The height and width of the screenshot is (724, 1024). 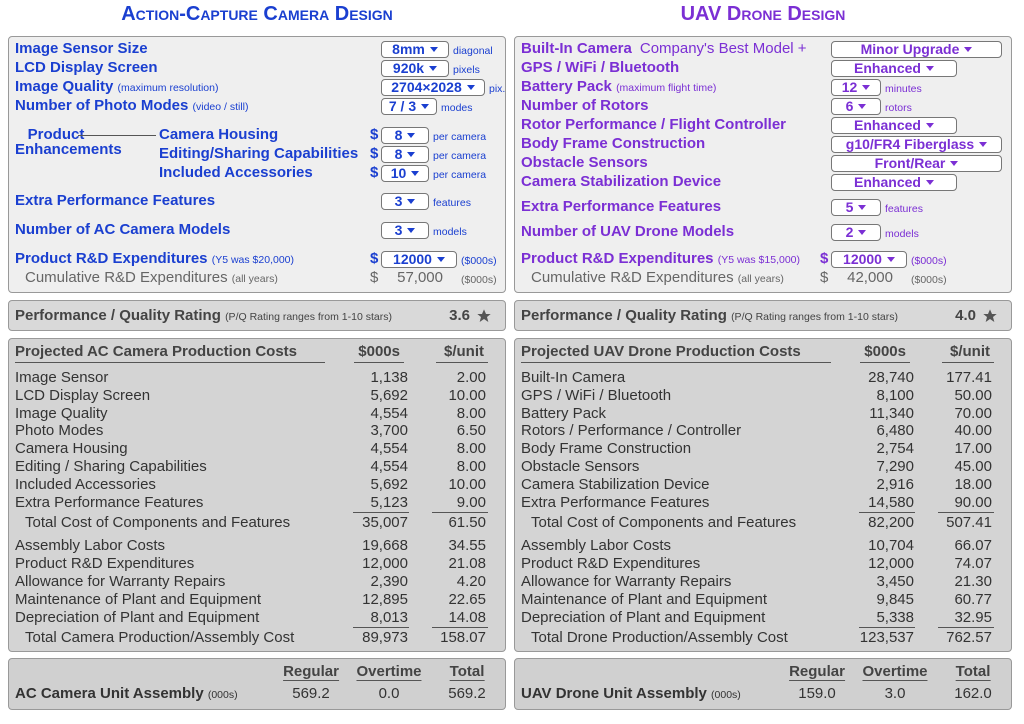 I want to click on label-text: Built-In Camera, so click(x=576, y=48).